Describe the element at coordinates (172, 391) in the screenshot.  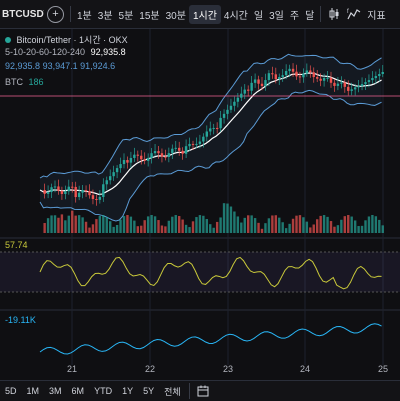
I see `range-all: 전체` at that location.